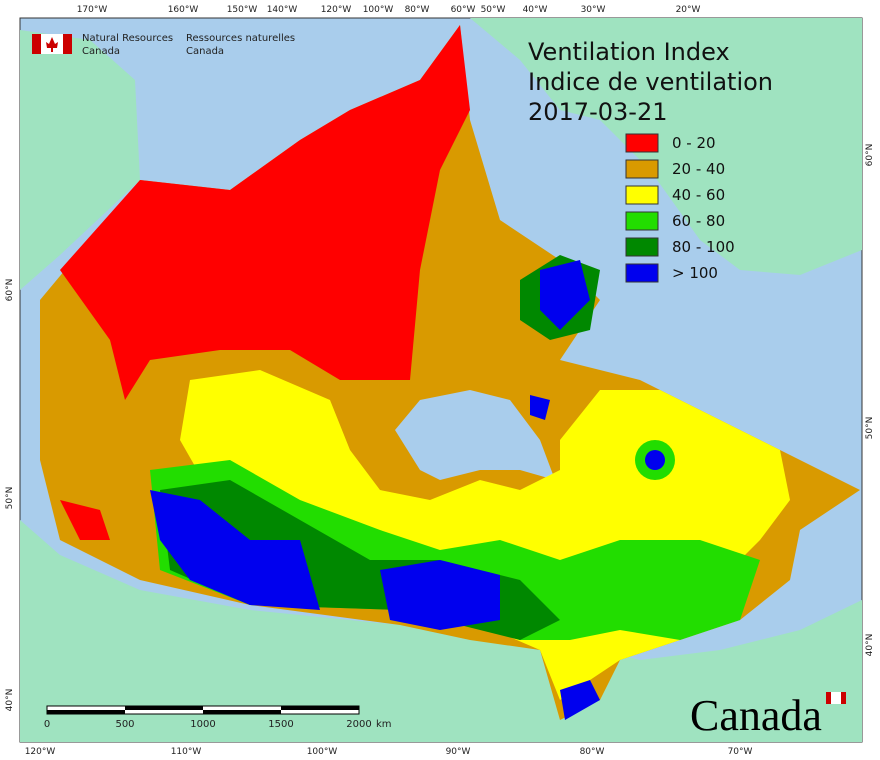 The height and width of the screenshot is (760, 880). Describe the element at coordinates (703, 247) in the screenshot. I see `legend-label: 80 - 100` at that location.